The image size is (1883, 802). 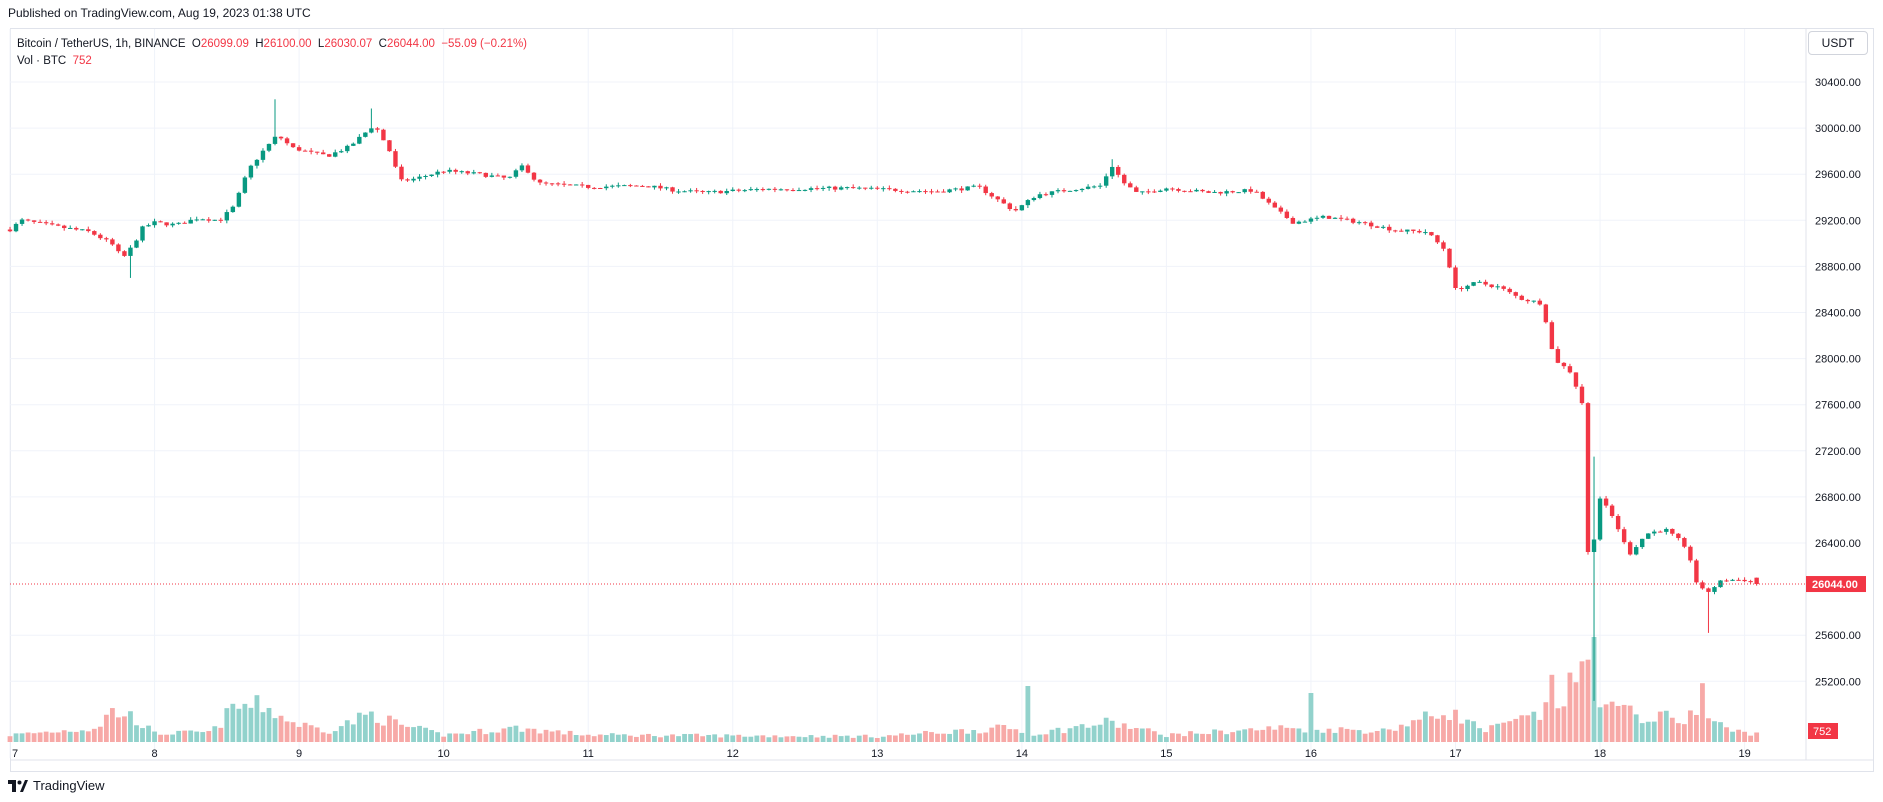 I want to click on x-tick-label: 11, so click(x=587, y=754).